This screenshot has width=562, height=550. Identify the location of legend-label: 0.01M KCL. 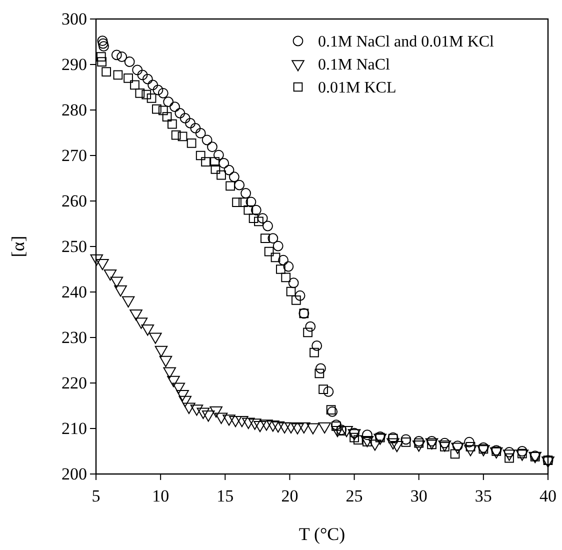
(357, 88).